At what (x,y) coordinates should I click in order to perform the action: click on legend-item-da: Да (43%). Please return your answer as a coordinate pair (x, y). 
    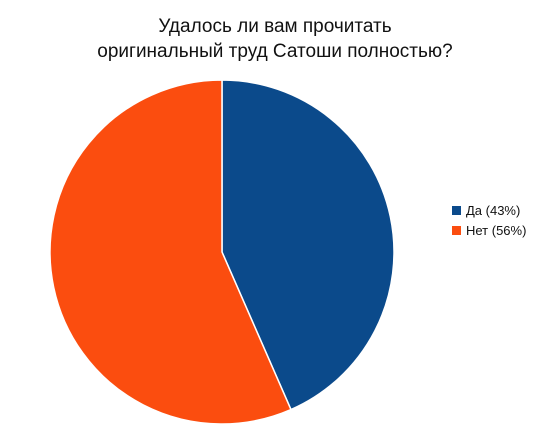
    Looking at the image, I should click on (489, 210).